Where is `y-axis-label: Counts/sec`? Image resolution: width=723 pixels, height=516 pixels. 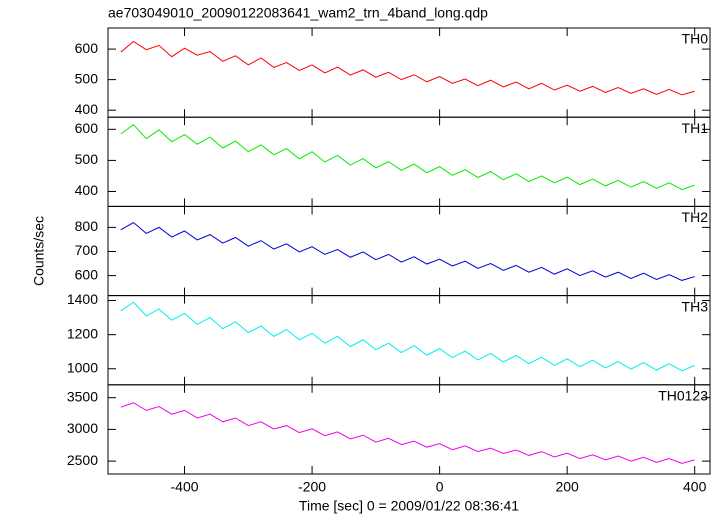
y-axis-label: Counts/sec is located at coordinates (39, 251).